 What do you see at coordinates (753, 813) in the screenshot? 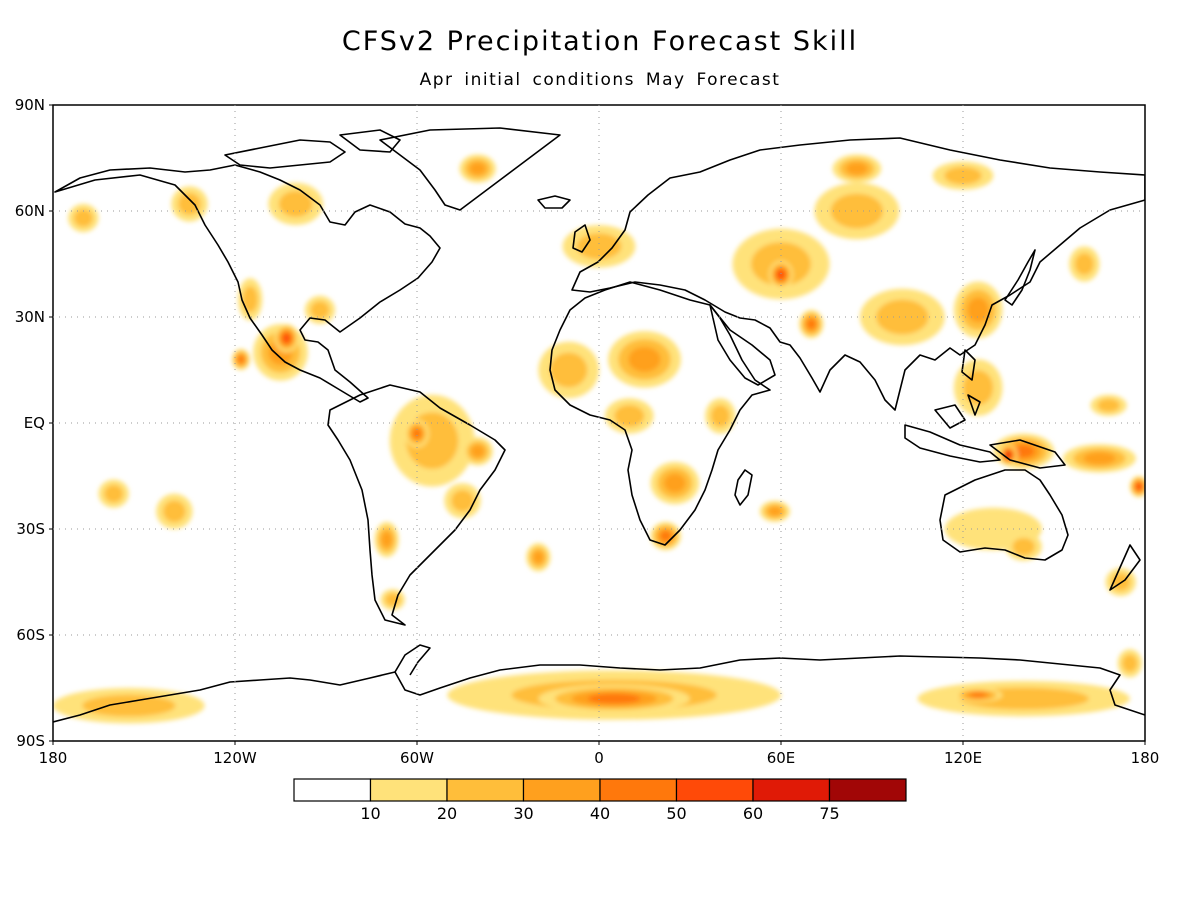
I see `colorbar-label: 60` at bounding box center [753, 813].